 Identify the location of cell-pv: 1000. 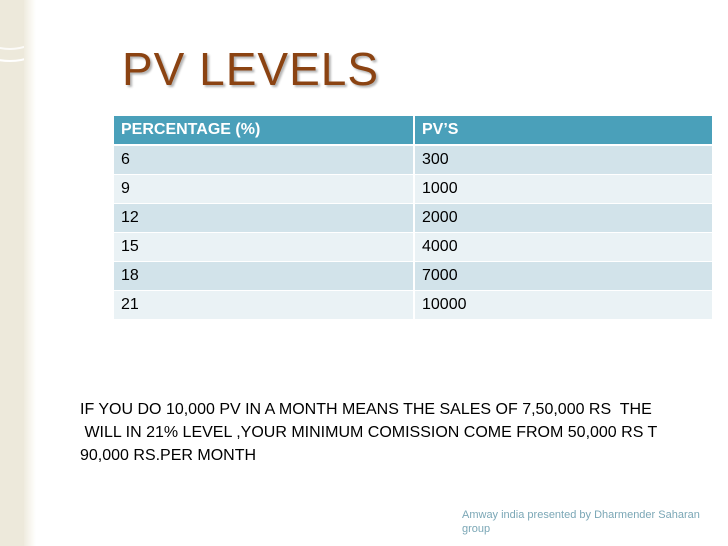
(563, 189).